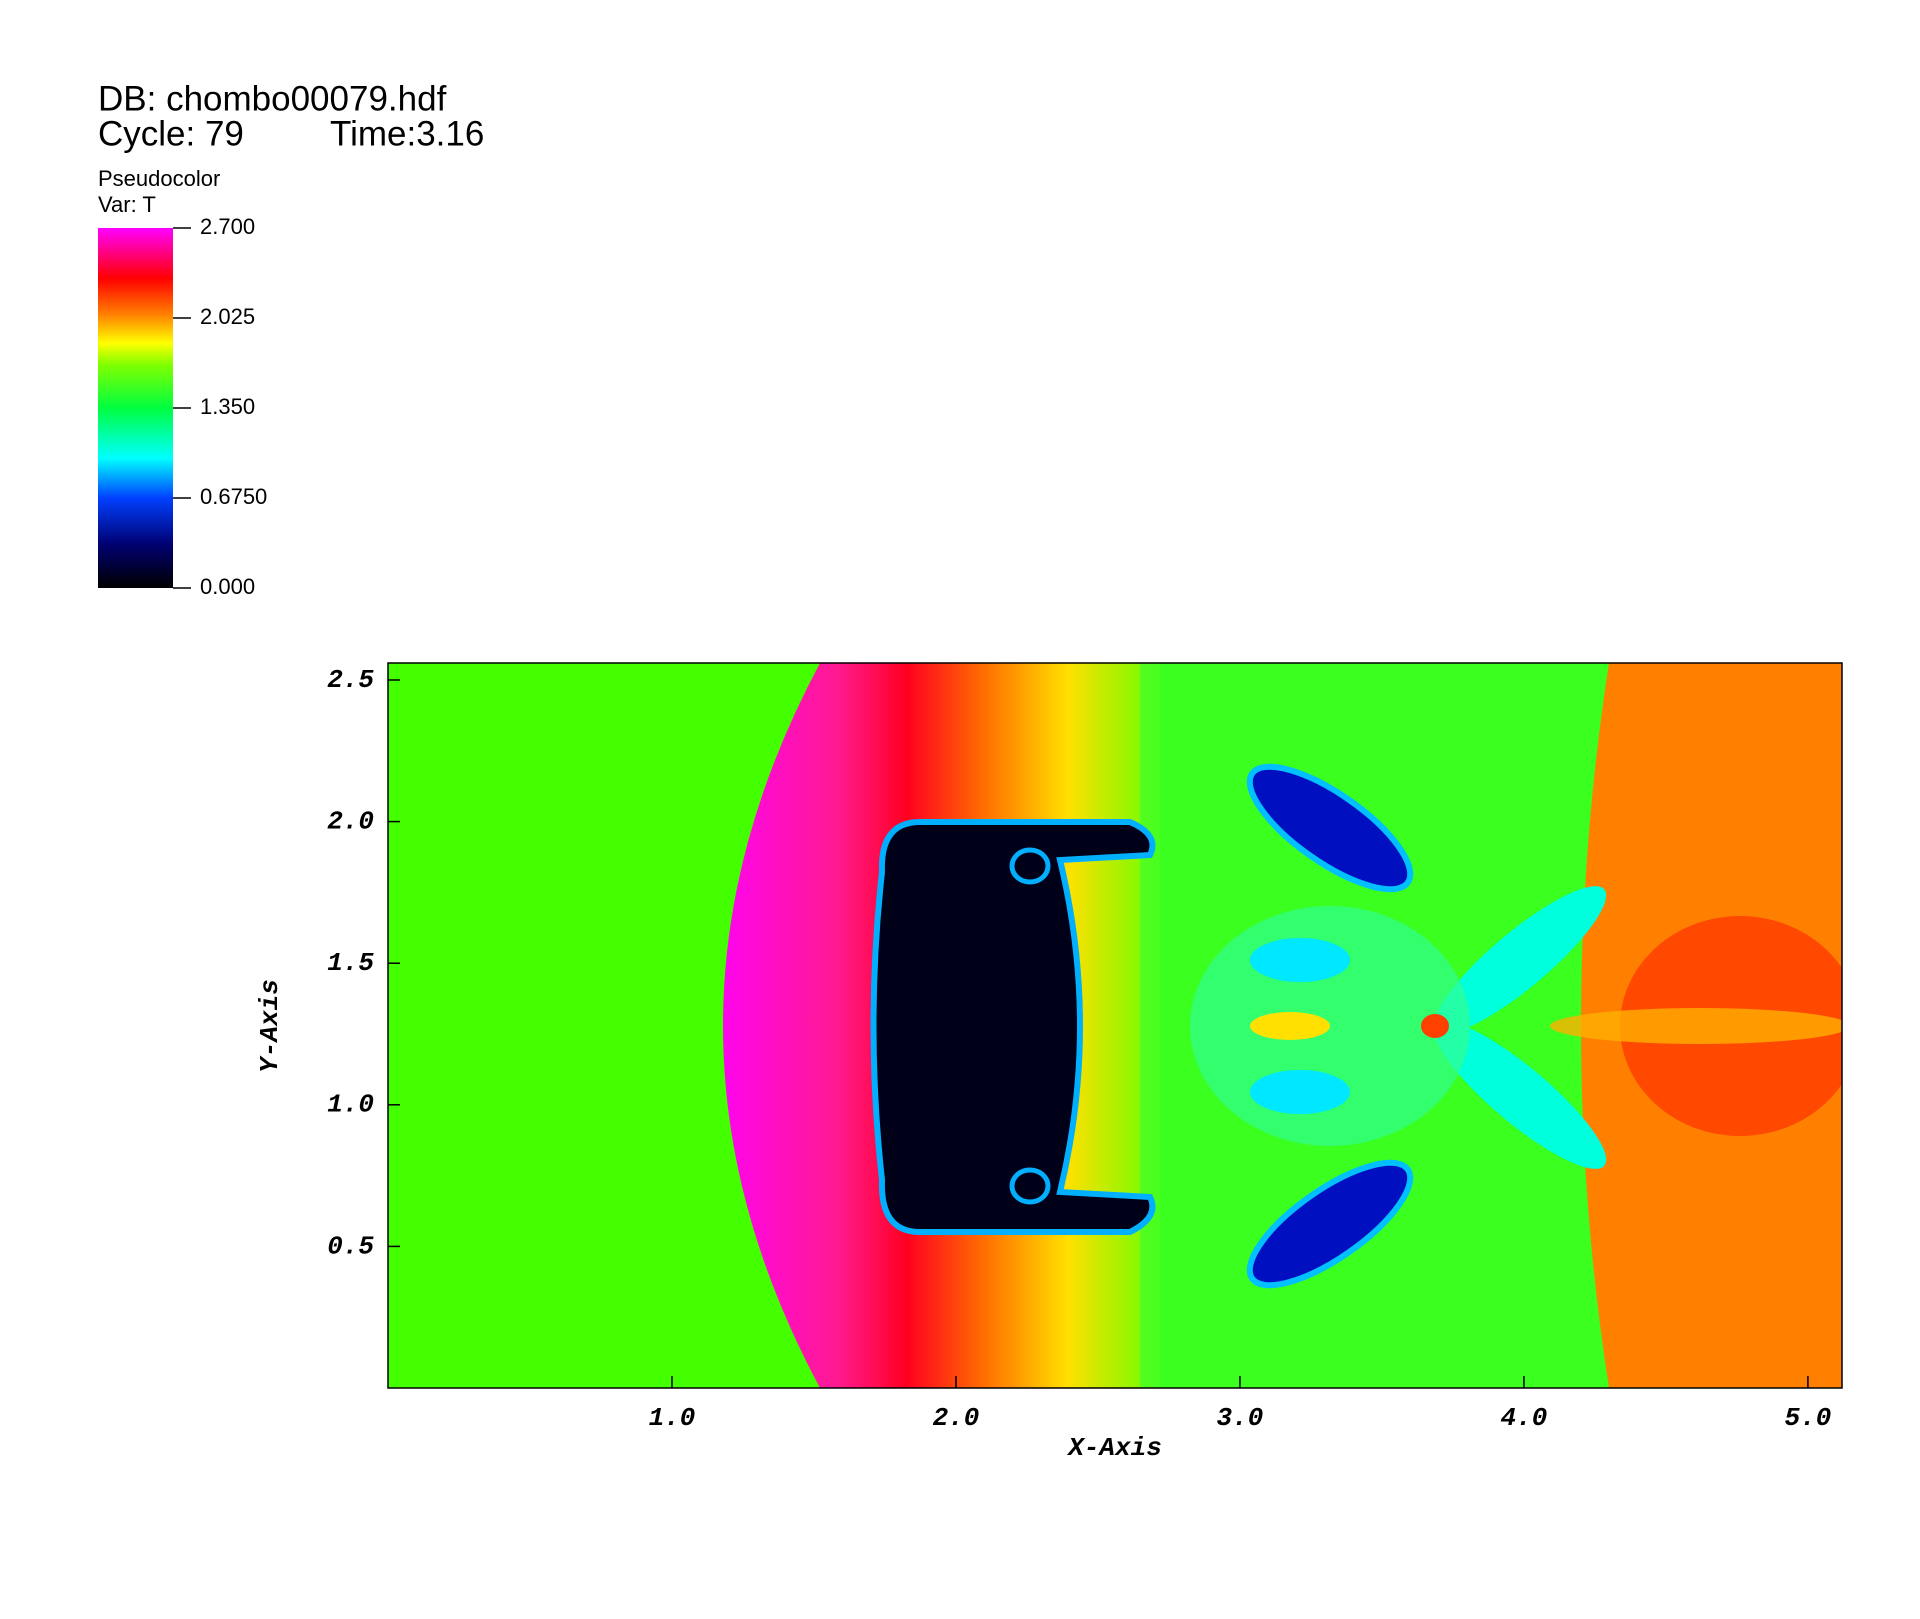  Describe the element at coordinates (350, 1105) in the screenshot. I see `y-tick-label: 1.0` at that location.